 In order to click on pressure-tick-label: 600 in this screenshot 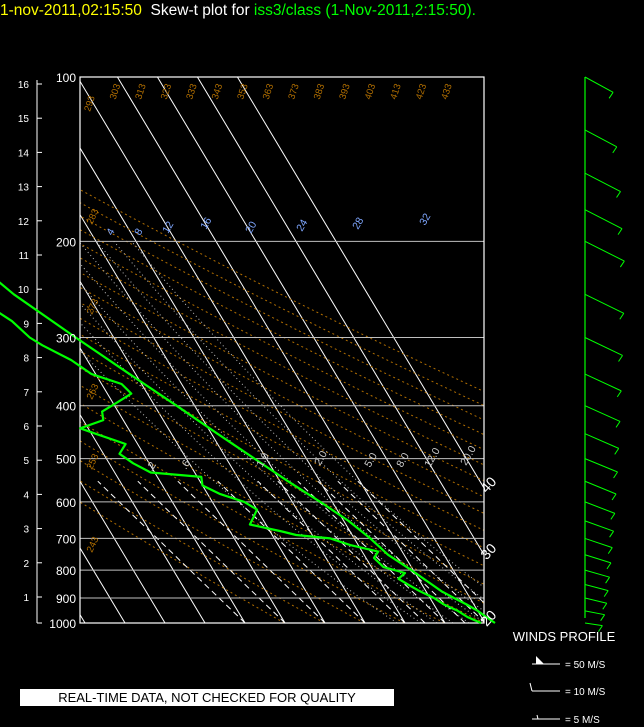, I will do `click(66, 503)`.